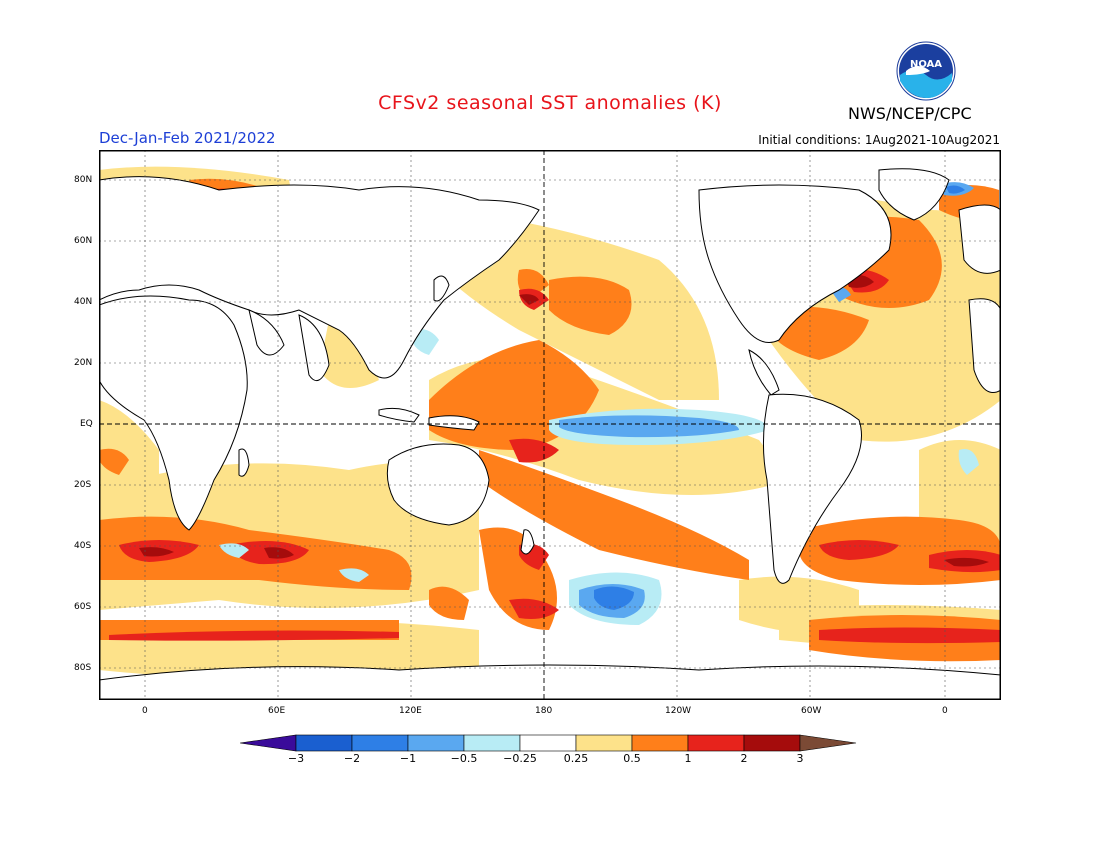 This screenshot has width=1100, height=850. I want to click on noaa-logo-icon: NOAA, so click(926, 71).